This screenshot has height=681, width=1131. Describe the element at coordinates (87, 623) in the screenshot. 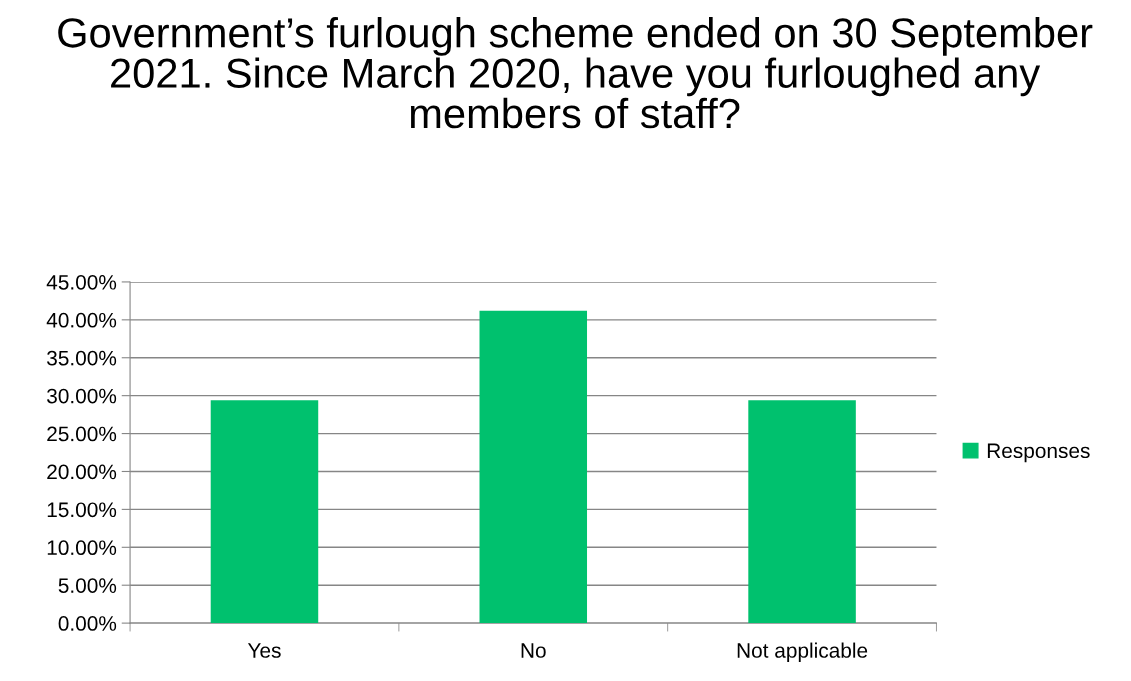

I see `y-tick-label: 0.00%` at that location.